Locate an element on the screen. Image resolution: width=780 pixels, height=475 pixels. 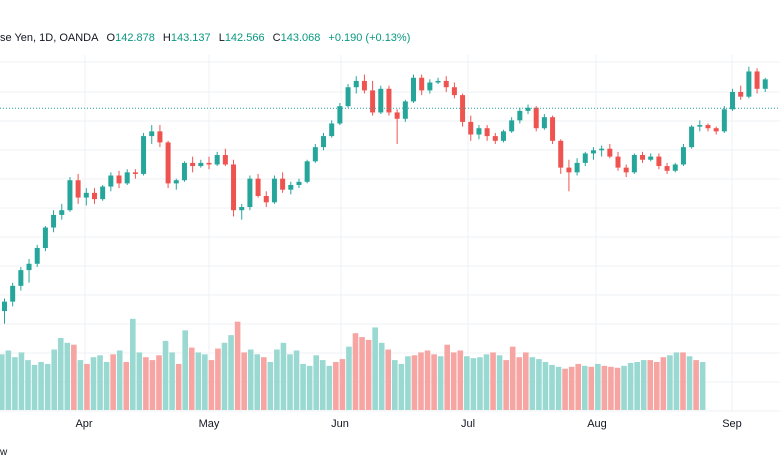
x-tick-label: May is located at coordinates (209, 424).